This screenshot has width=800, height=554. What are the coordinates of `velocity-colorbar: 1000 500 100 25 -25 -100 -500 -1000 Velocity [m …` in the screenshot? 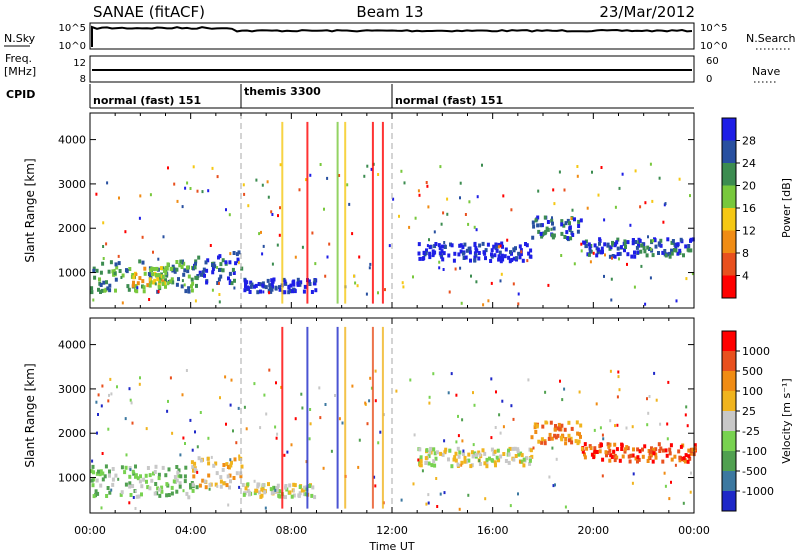 It's located at (757, 421).